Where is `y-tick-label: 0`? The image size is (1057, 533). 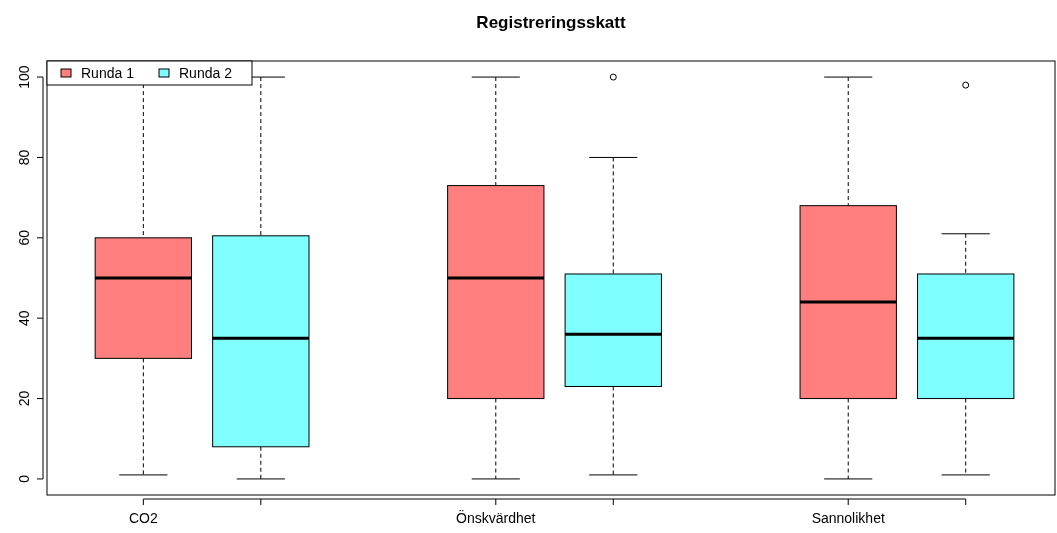 y-tick-label: 0 is located at coordinates (24, 478).